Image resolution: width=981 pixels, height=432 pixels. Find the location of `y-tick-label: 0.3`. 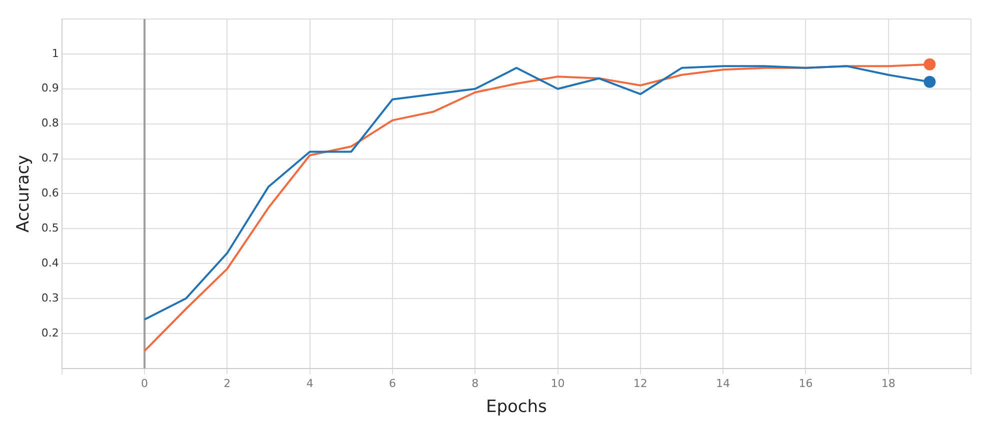

y-tick-label: 0.3 is located at coordinates (50, 297).